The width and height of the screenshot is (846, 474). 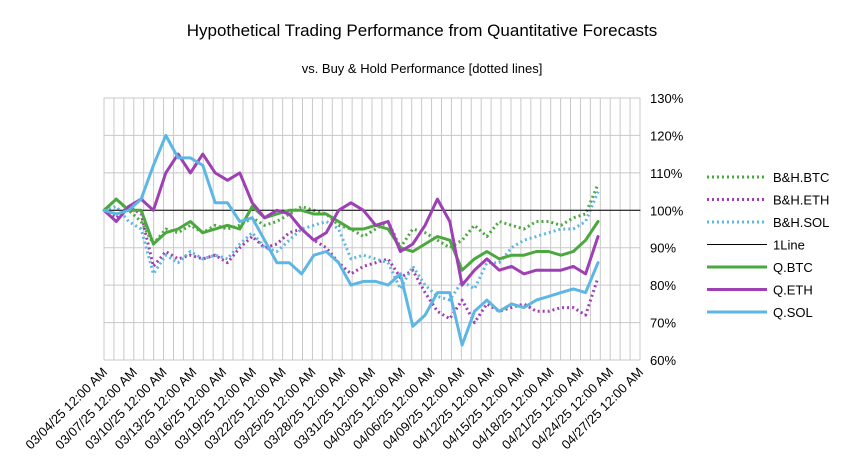 I want to click on legend-label: B&H.SOL, so click(x=801, y=222).